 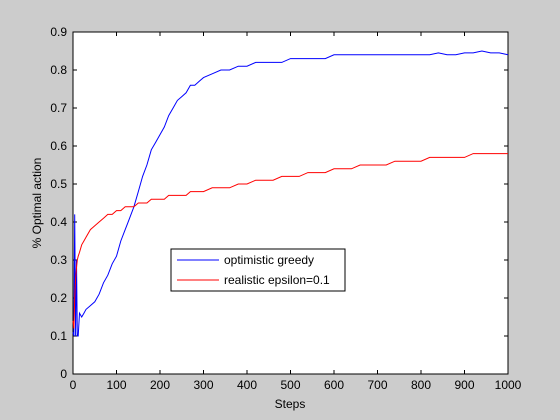 I want to click on legend-label-realistic-epsilon: realistic epsilon=0.1, so click(x=277, y=280).